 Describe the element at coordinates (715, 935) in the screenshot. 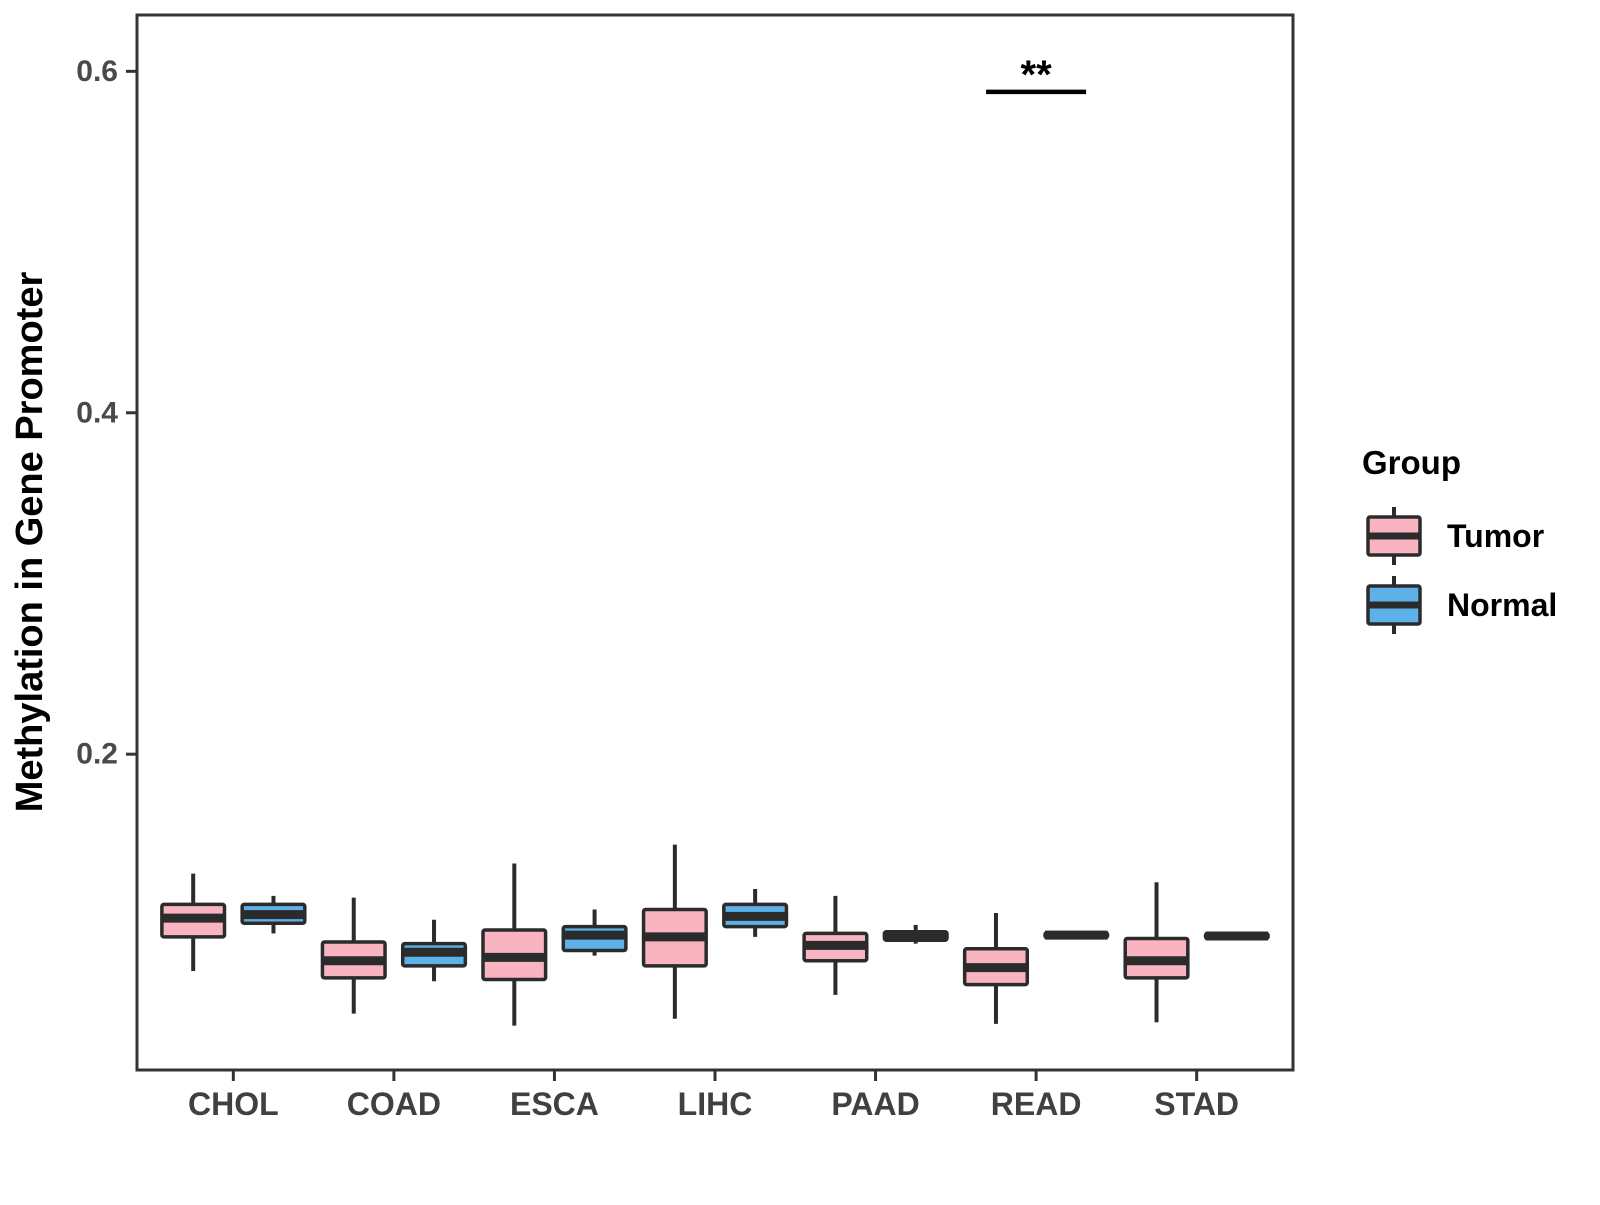

I see `box-series` at that location.